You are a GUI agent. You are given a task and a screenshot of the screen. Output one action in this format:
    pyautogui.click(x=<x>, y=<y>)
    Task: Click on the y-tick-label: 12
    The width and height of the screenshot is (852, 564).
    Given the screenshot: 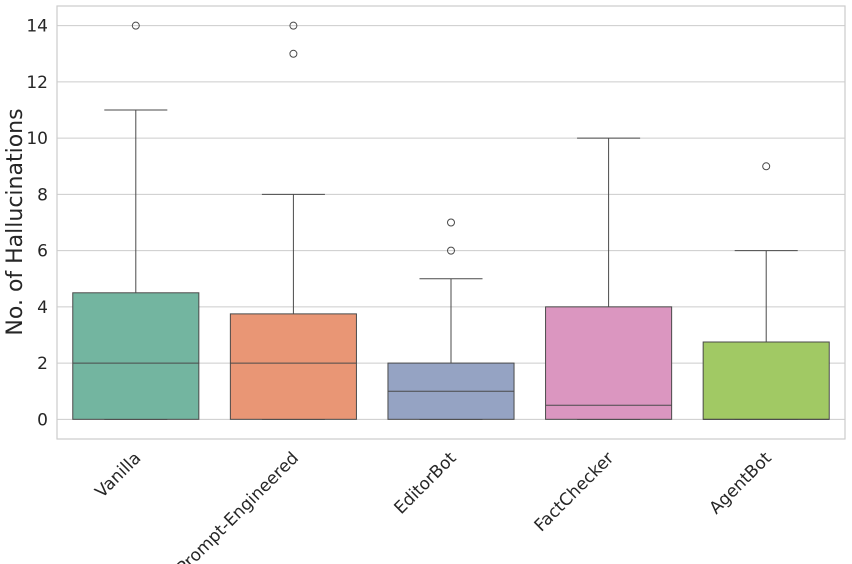 What is the action you would take?
    pyautogui.click(x=37, y=83)
    